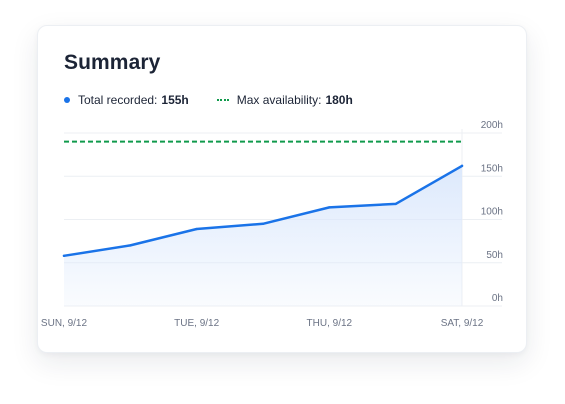 Image resolution: width=565 pixels, height=404 pixels. I want to click on x-tick-label: SAT, 9/12, so click(462, 323).